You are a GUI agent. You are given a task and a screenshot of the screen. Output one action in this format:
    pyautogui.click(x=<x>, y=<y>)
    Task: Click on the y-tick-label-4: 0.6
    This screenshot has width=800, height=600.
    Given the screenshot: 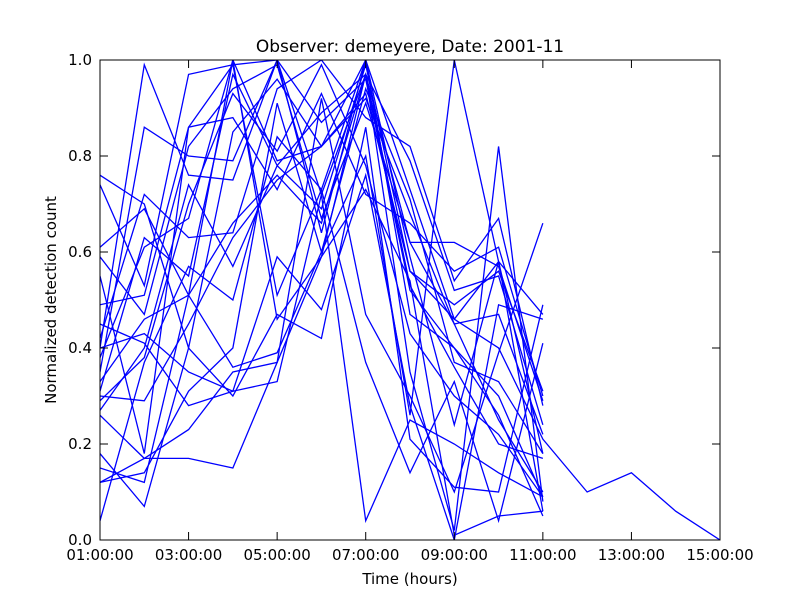 What is the action you would take?
    pyautogui.click(x=80, y=252)
    